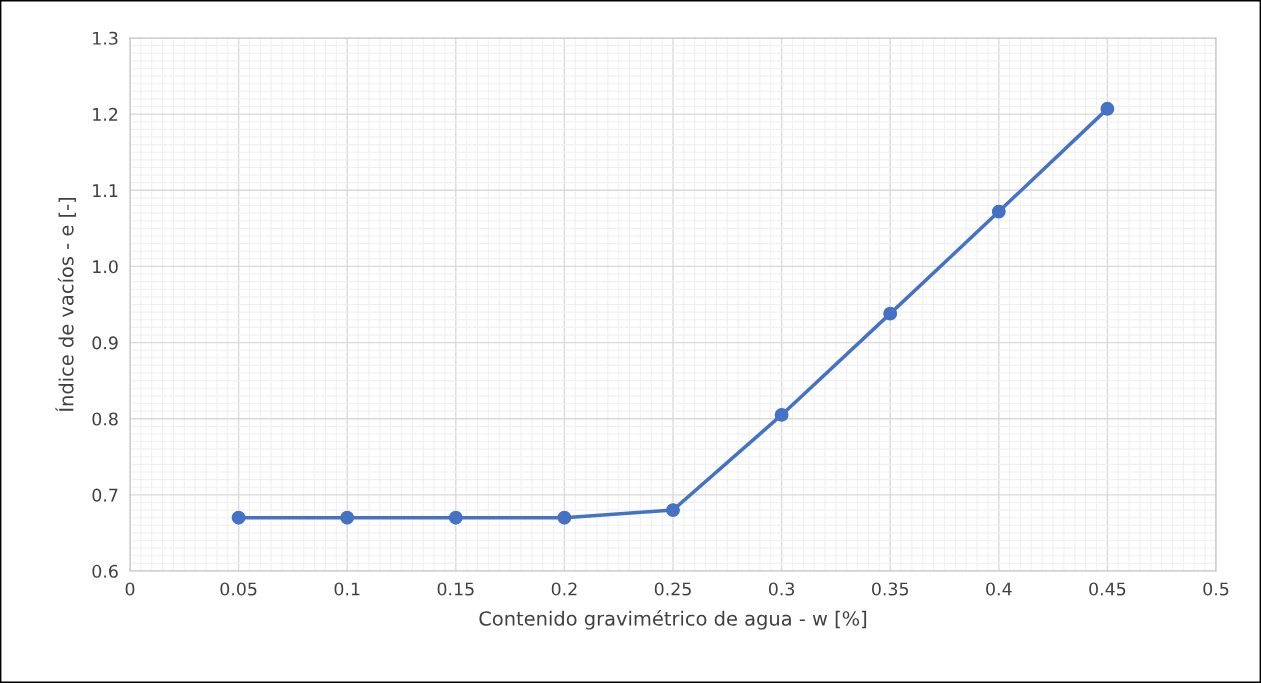 The image size is (1261, 683). I want to click on x-tick-label: 0.4, so click(999, 589).